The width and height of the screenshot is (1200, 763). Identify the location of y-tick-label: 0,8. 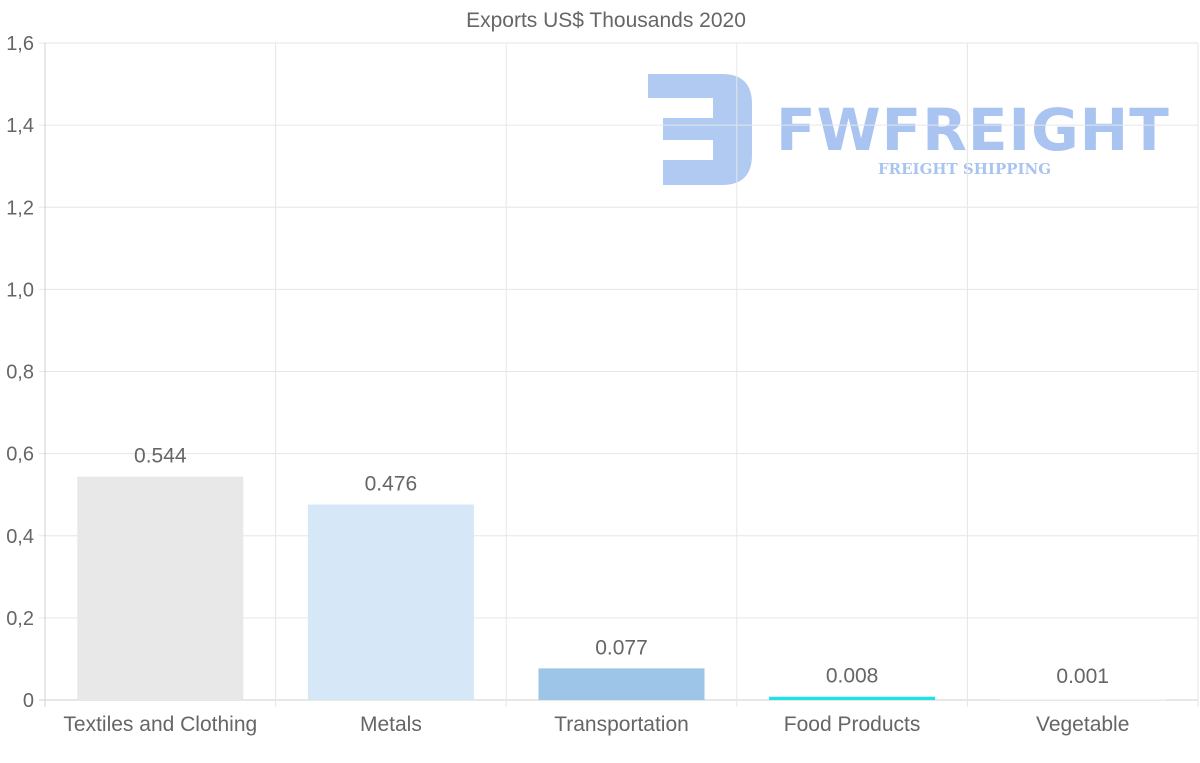
(20, 373).